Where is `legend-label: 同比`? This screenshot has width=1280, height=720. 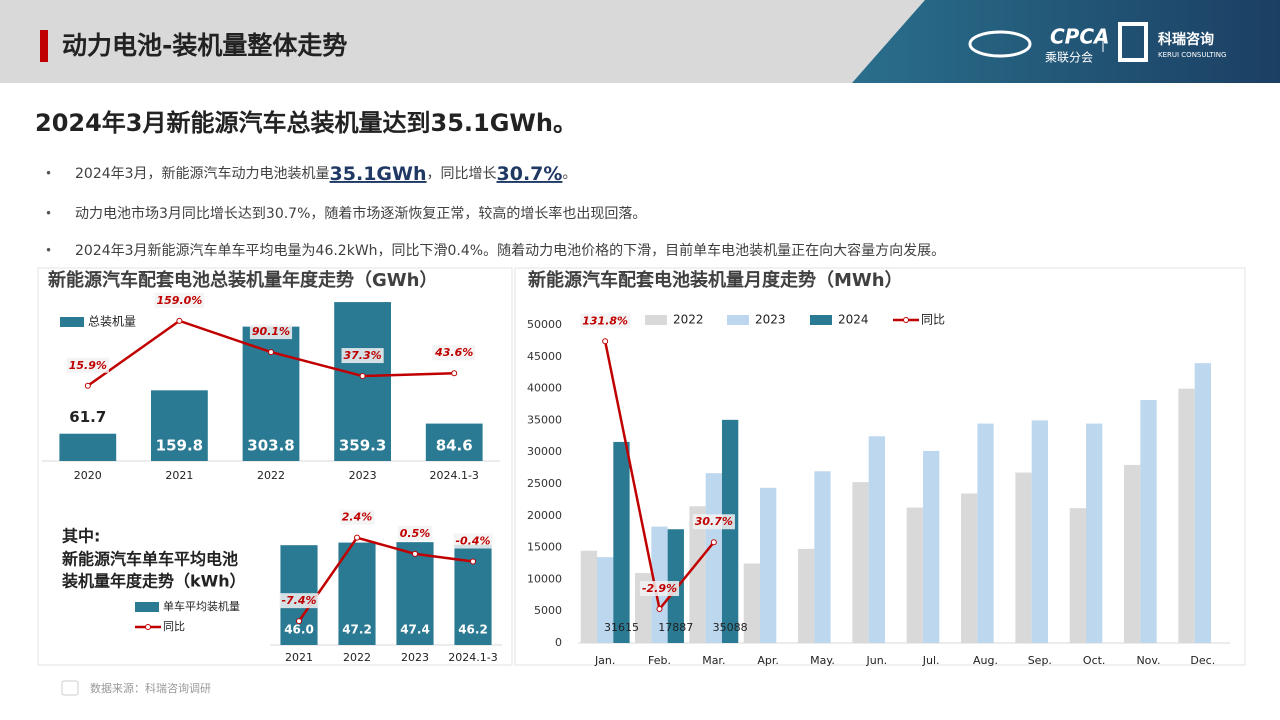 legend-label: 同比 is located at coordinates (933, 320).